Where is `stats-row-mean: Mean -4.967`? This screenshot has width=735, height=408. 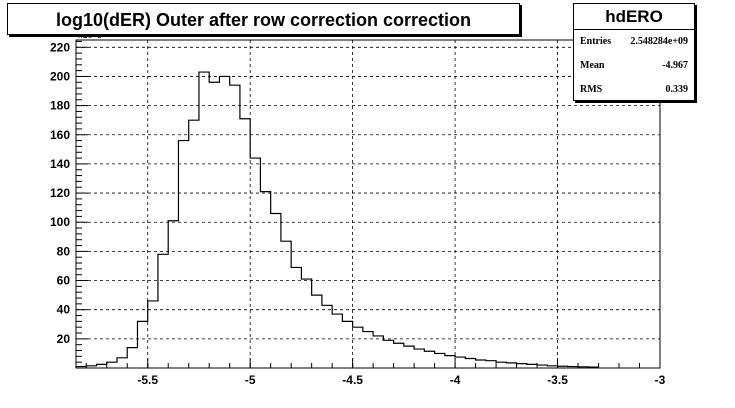 stats-row-mean: Mean -4.967 is located at coordinates (634, 66).